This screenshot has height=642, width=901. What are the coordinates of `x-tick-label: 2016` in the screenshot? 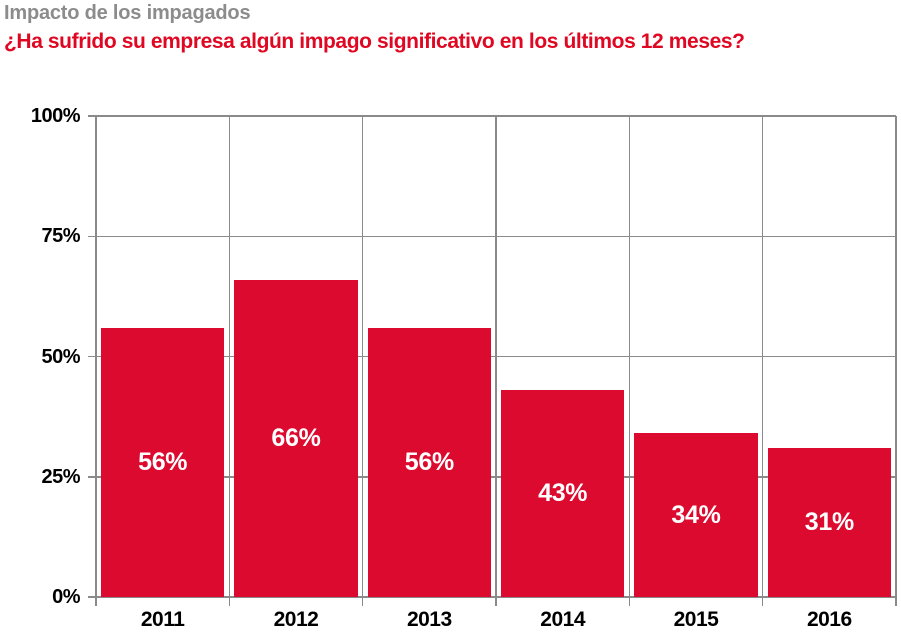 It's located at (829, 619).